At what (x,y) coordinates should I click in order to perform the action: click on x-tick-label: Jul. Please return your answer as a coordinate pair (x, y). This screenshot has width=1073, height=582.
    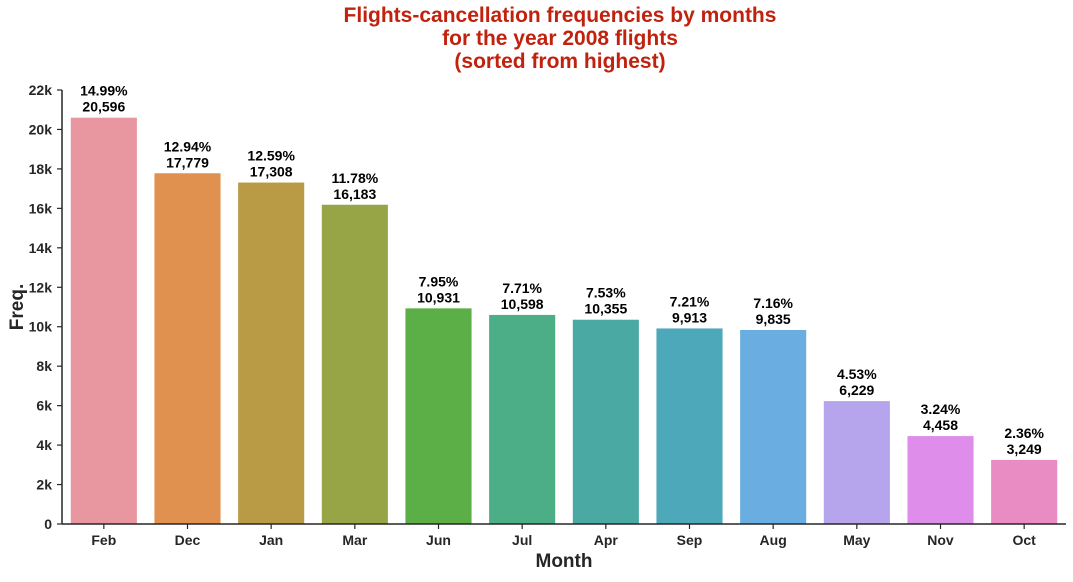
    Looking at the image, I should click on (522, 540).